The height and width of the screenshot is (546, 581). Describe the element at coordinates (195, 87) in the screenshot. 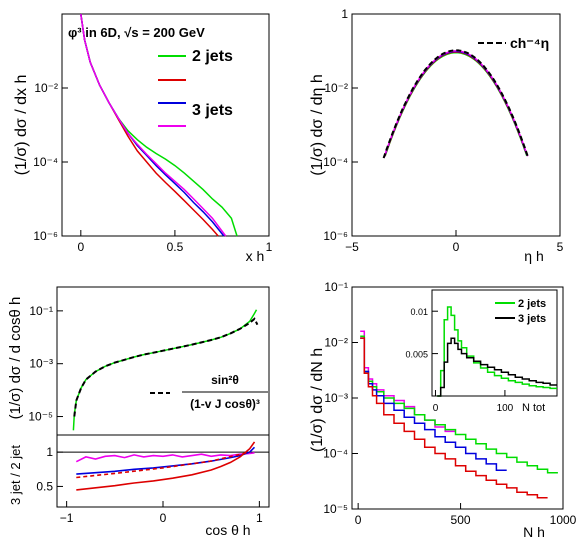

I see `xh-legend: 2 jets 3 jets` at that location.